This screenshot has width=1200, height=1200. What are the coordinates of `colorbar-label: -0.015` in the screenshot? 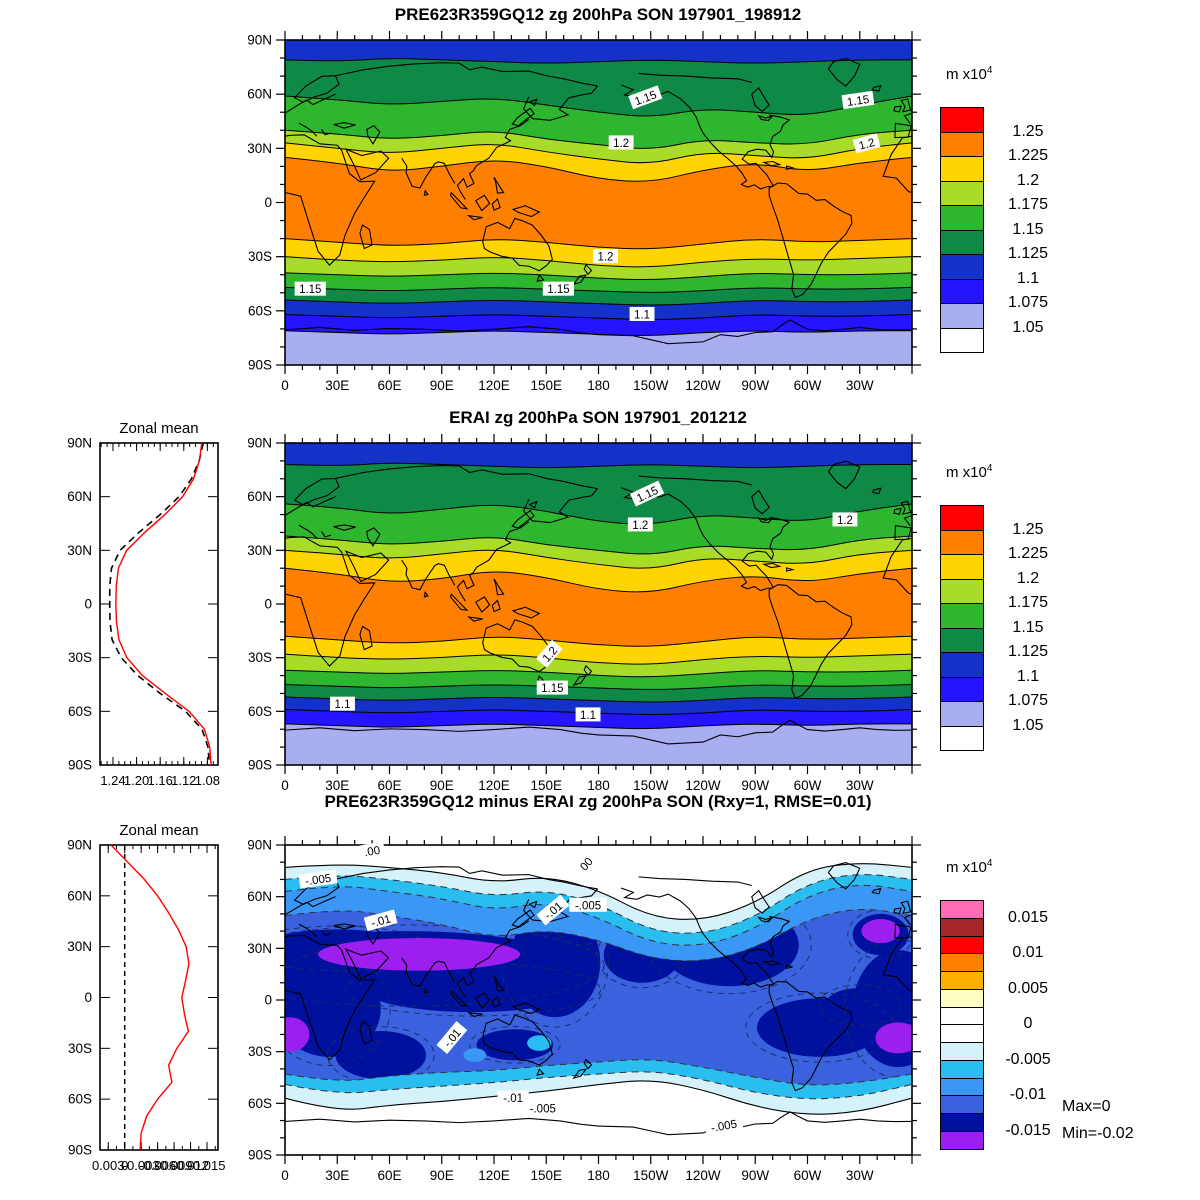 It's located at (1028, 1130).